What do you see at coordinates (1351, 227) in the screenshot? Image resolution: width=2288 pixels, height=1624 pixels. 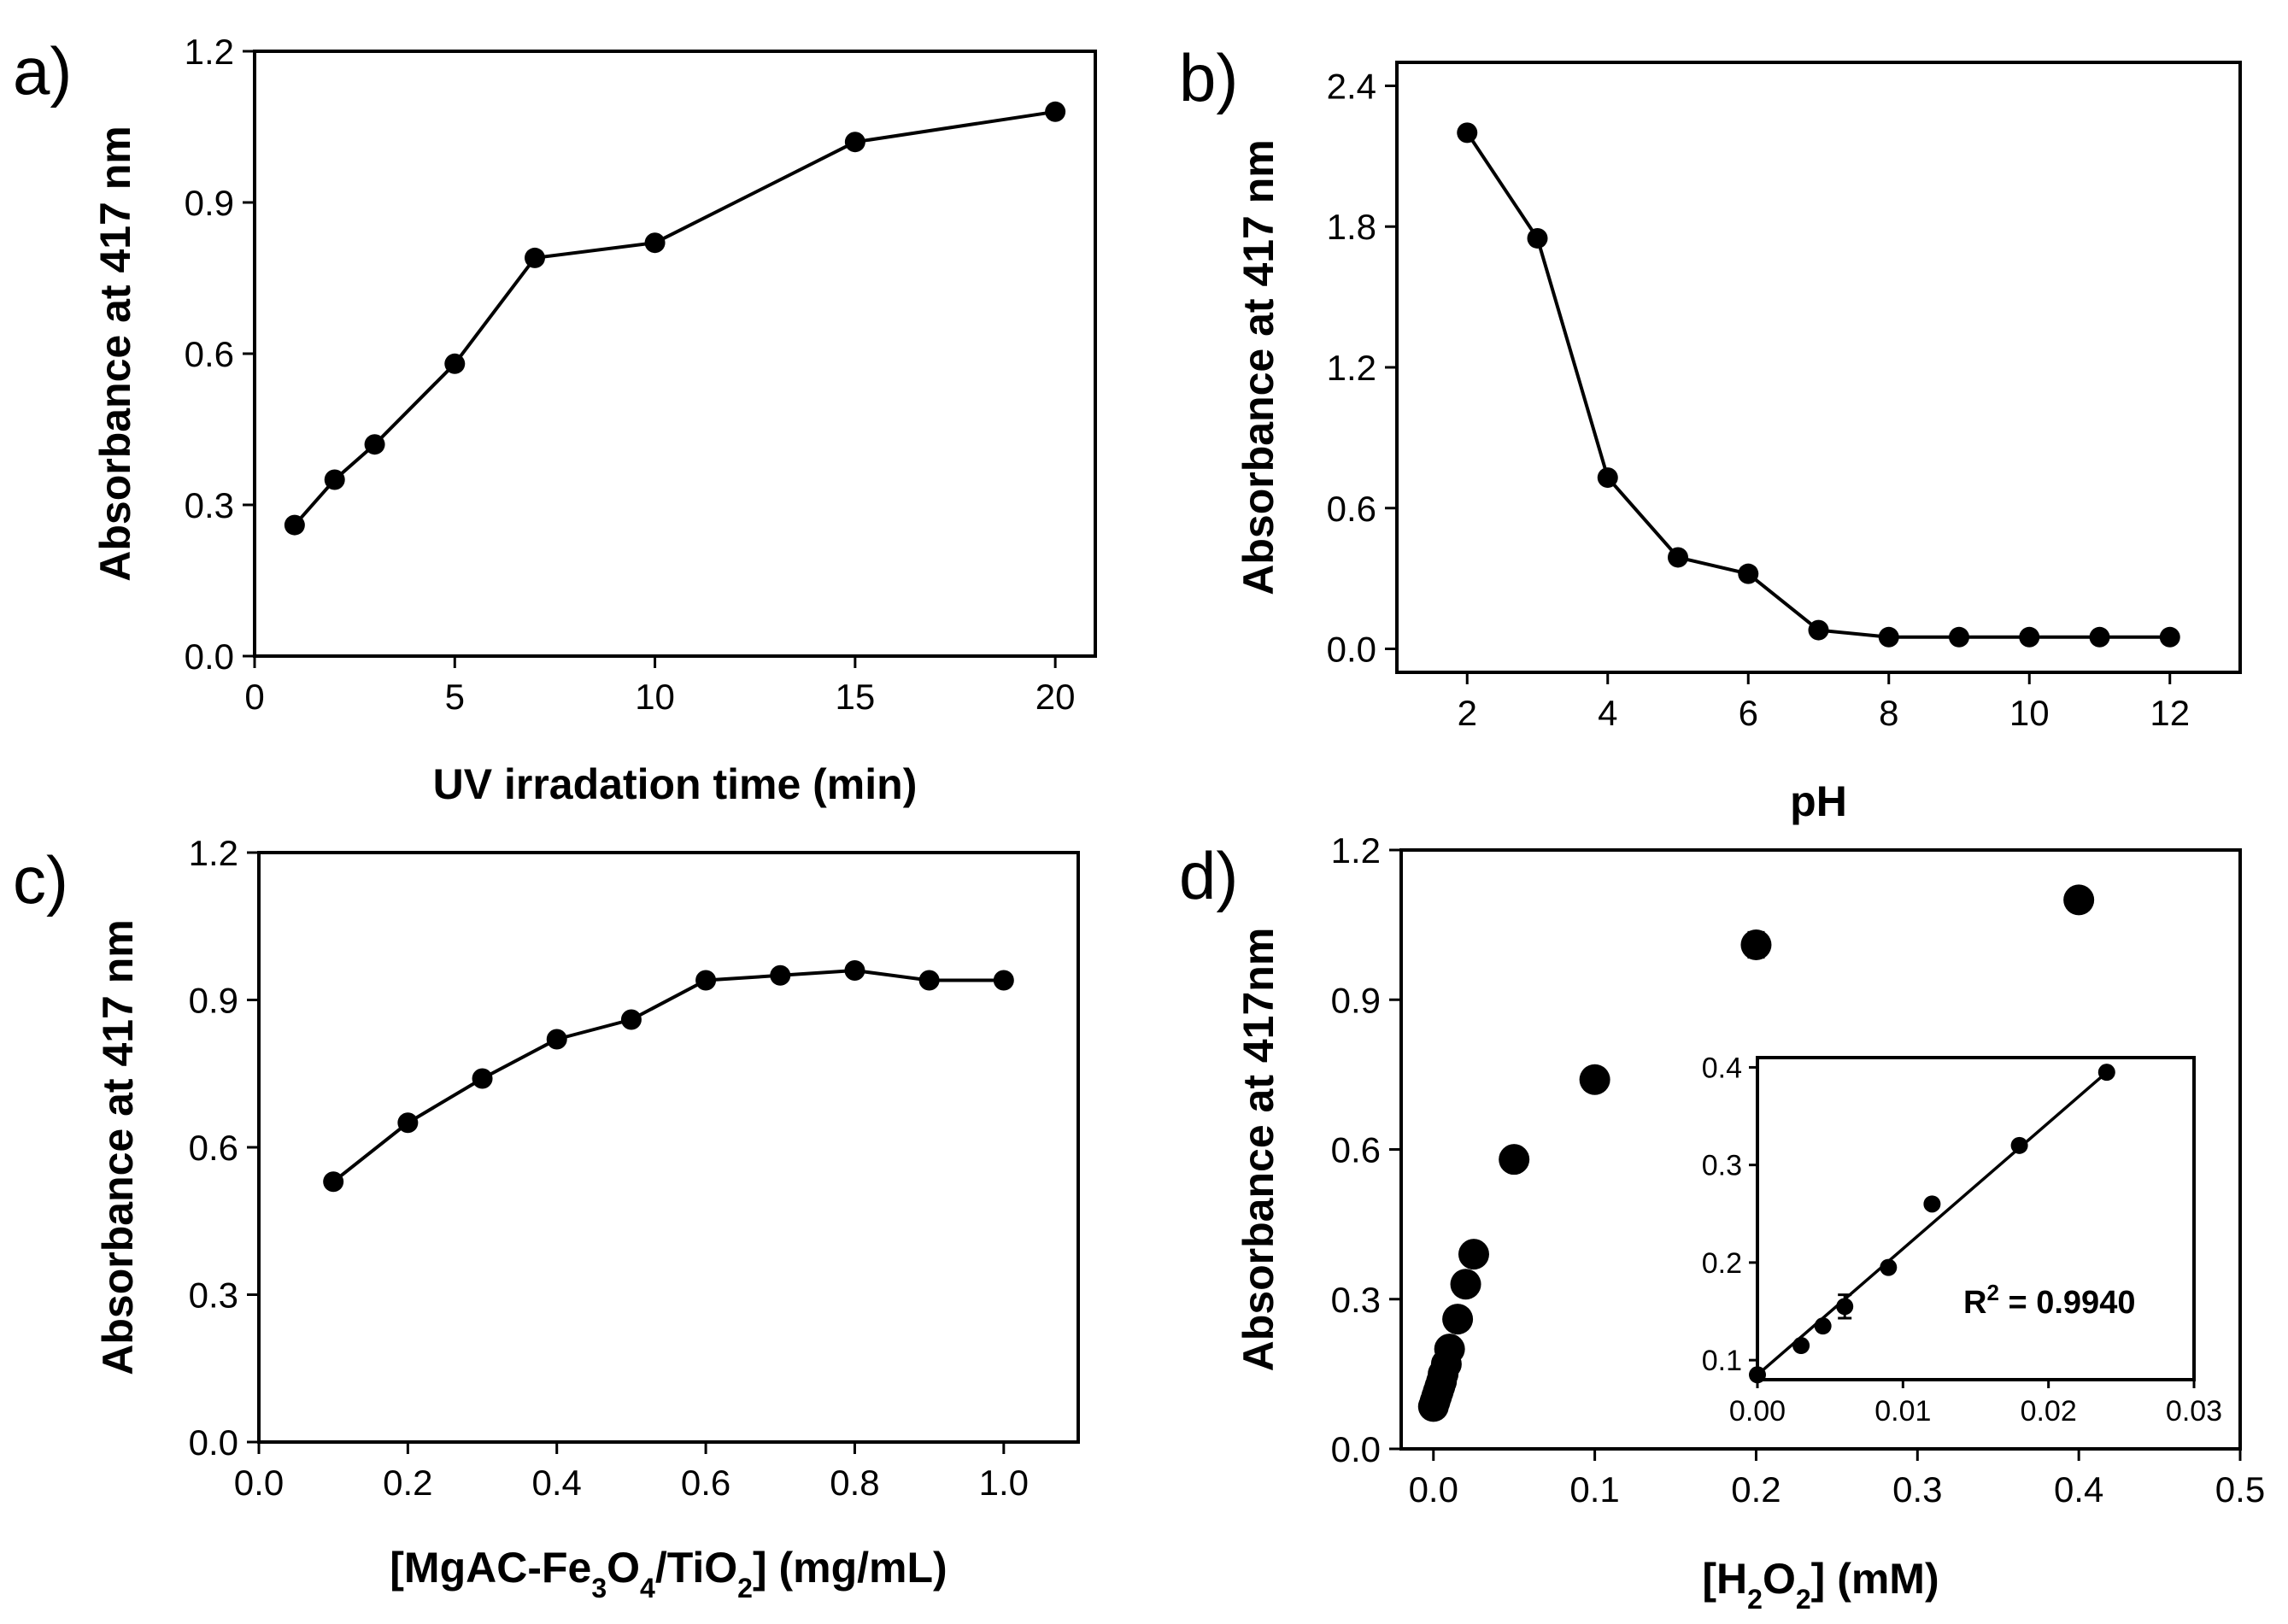 I see `panel-b-y-tick-label: 1.8` at bounding box center [1351, 227].